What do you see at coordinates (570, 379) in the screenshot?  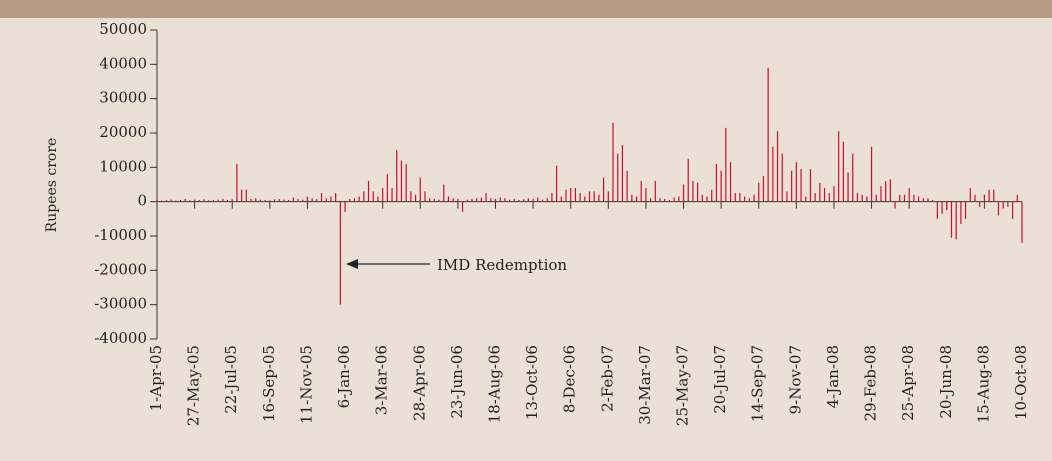 I see `x-tick-label: 8-Dec-06` at bounding box center [570, 379].